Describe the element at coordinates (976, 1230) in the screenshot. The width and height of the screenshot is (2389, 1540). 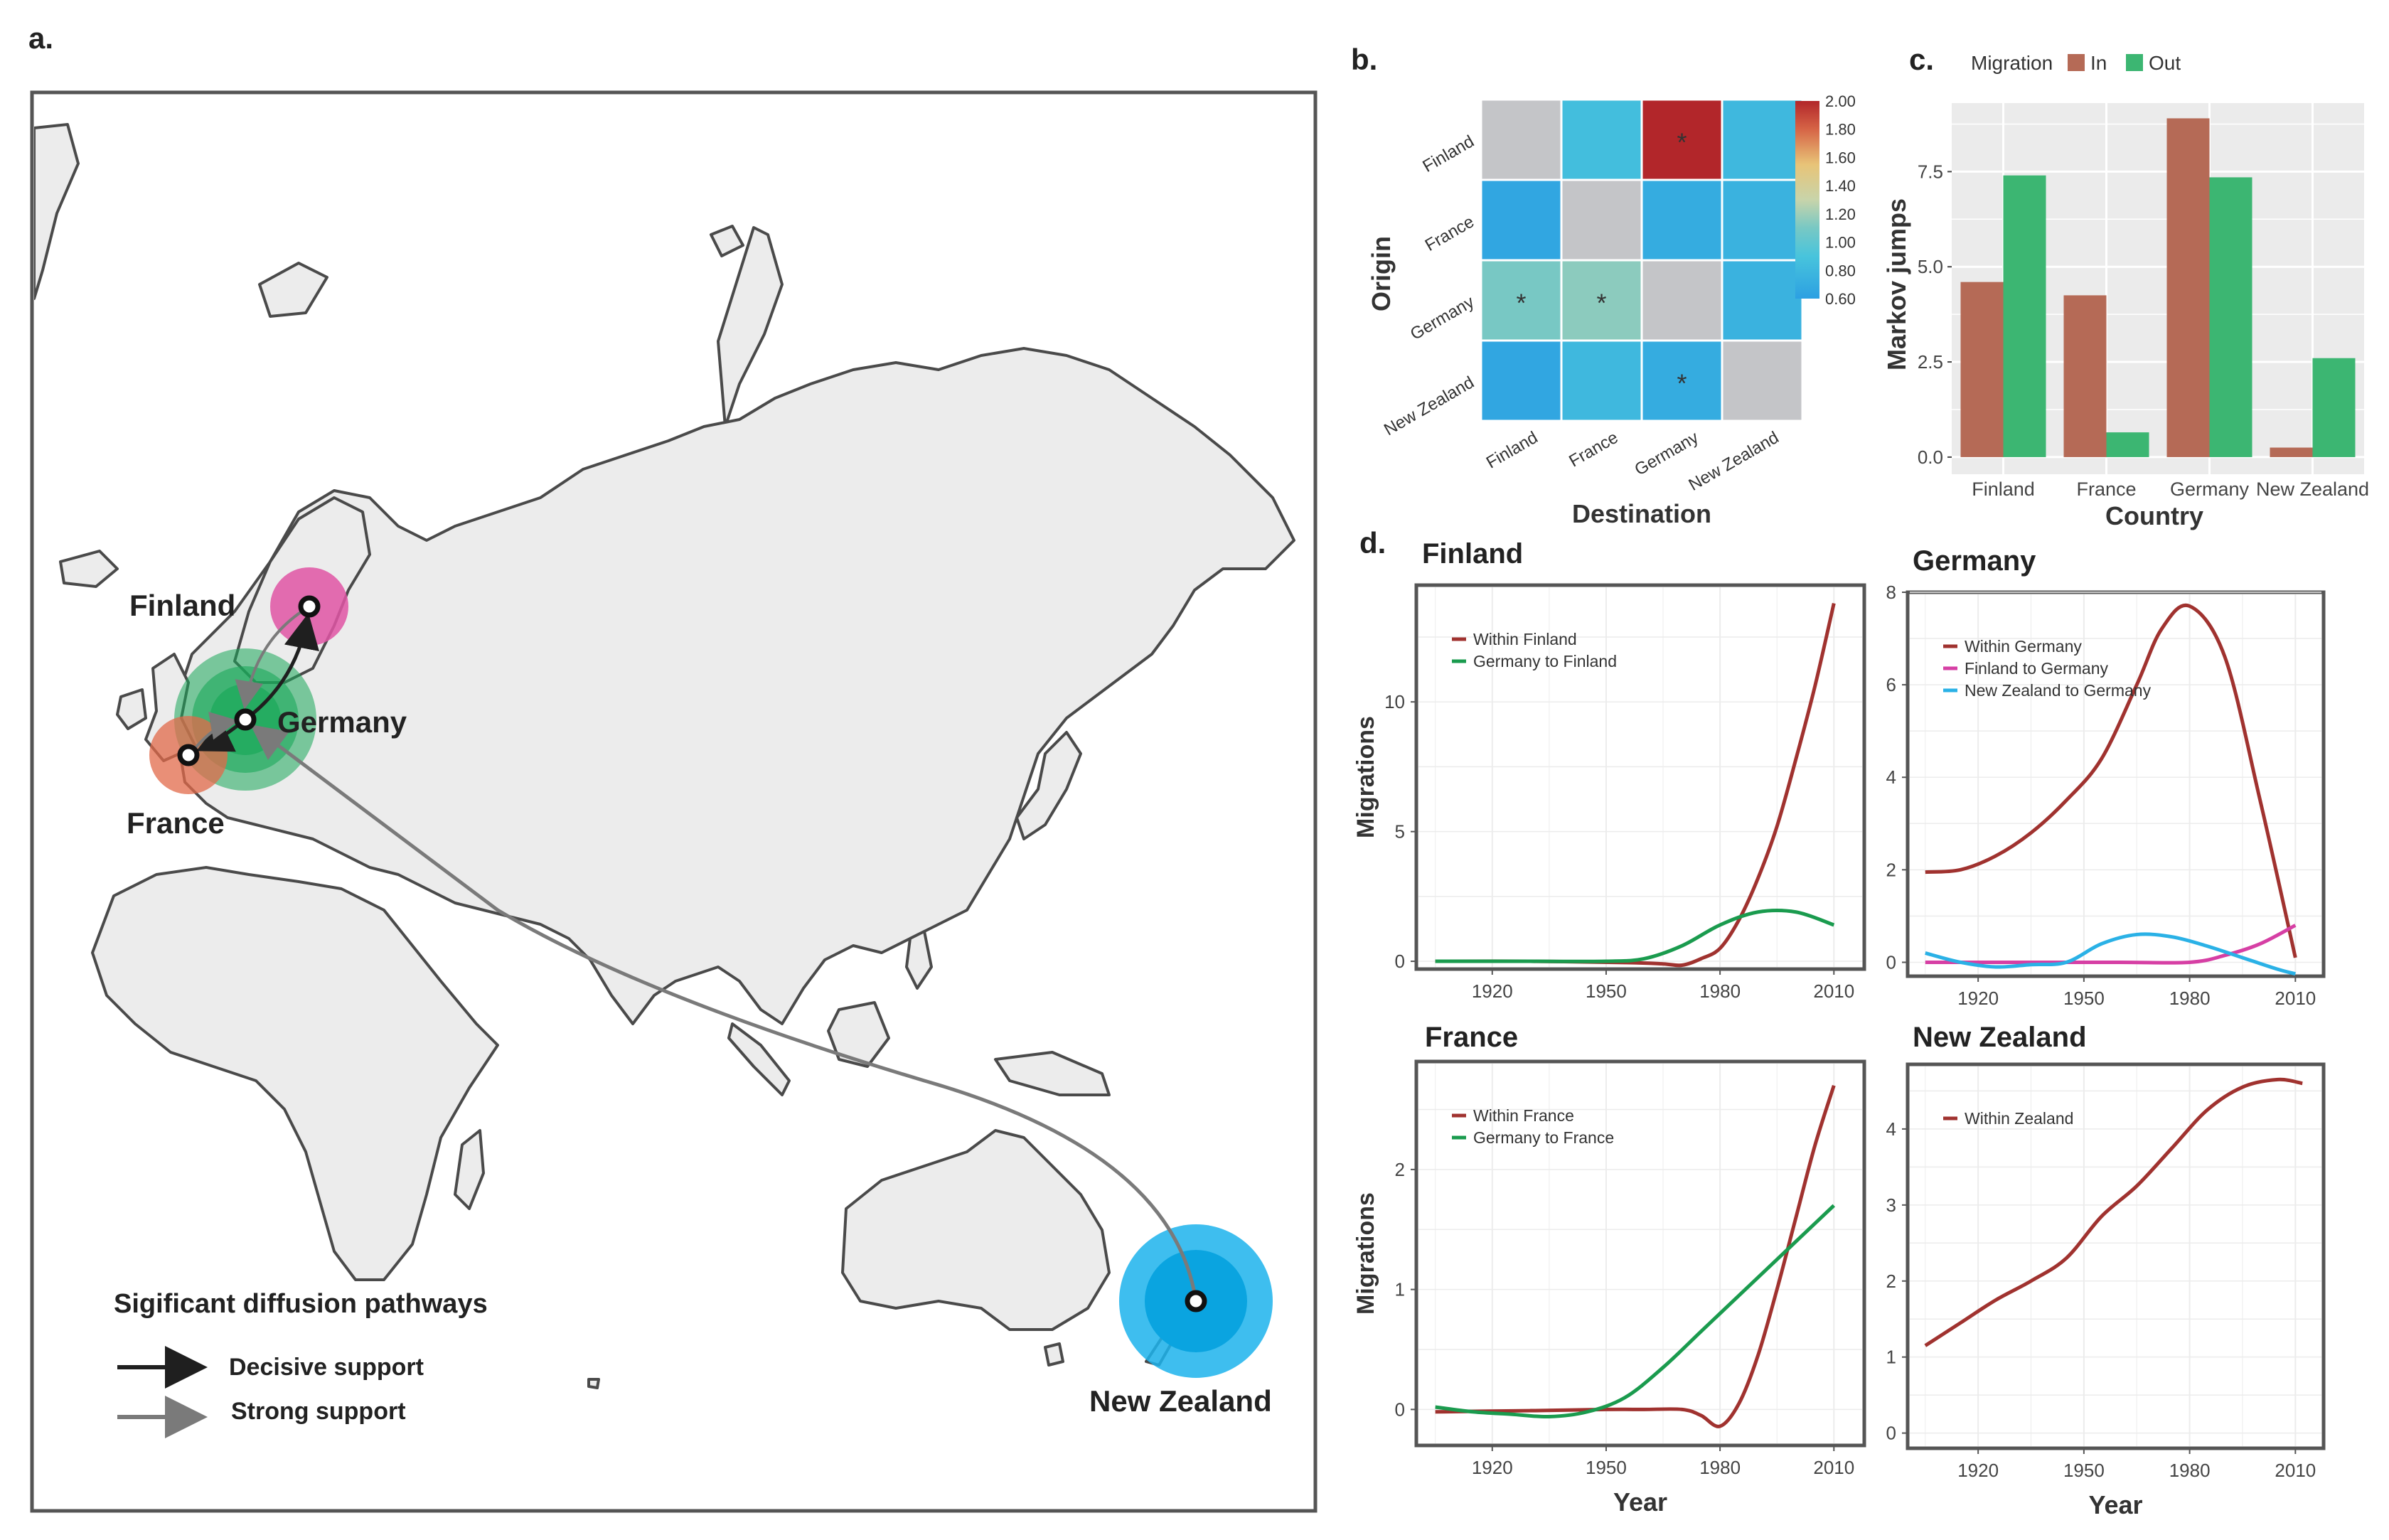
I see `landmass-australia` at that location.